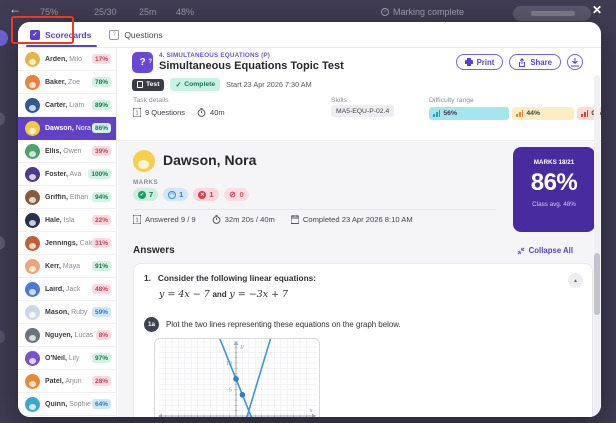 The width and height of the screenshot is (616, 423). I want to click on student-name: Hale, Isla, so click(60, 220).